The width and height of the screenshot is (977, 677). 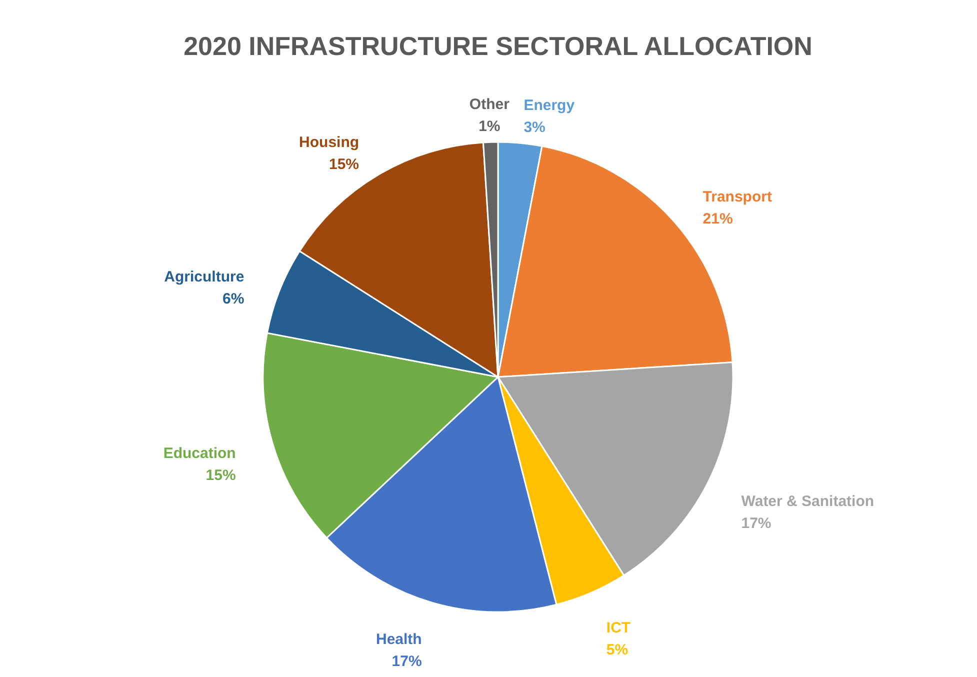 What do you see at coordinates (489, 127) in the screenshot?
I see `data-label: 1%` at bounding box center [489, 127].